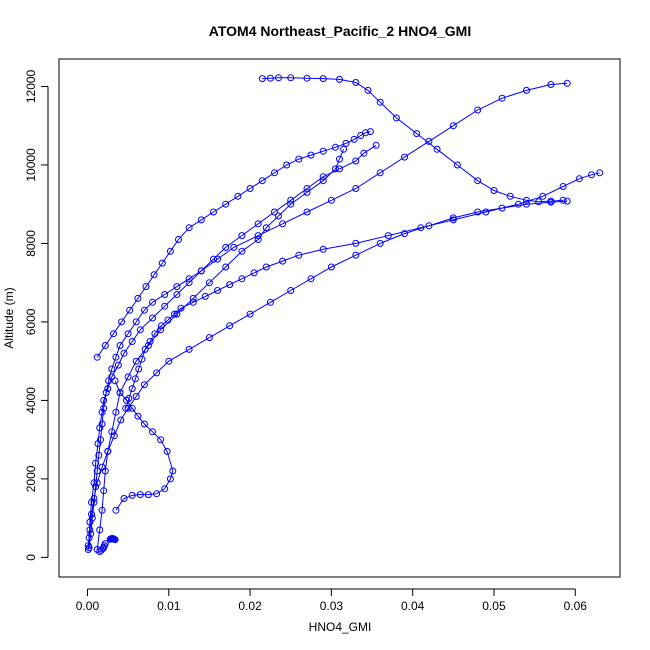 This screenshot has width=650, height=650. Describe the element at coordinates (88, 606) in the screenshot. I see `x-tick-label: 0.00` at that location.